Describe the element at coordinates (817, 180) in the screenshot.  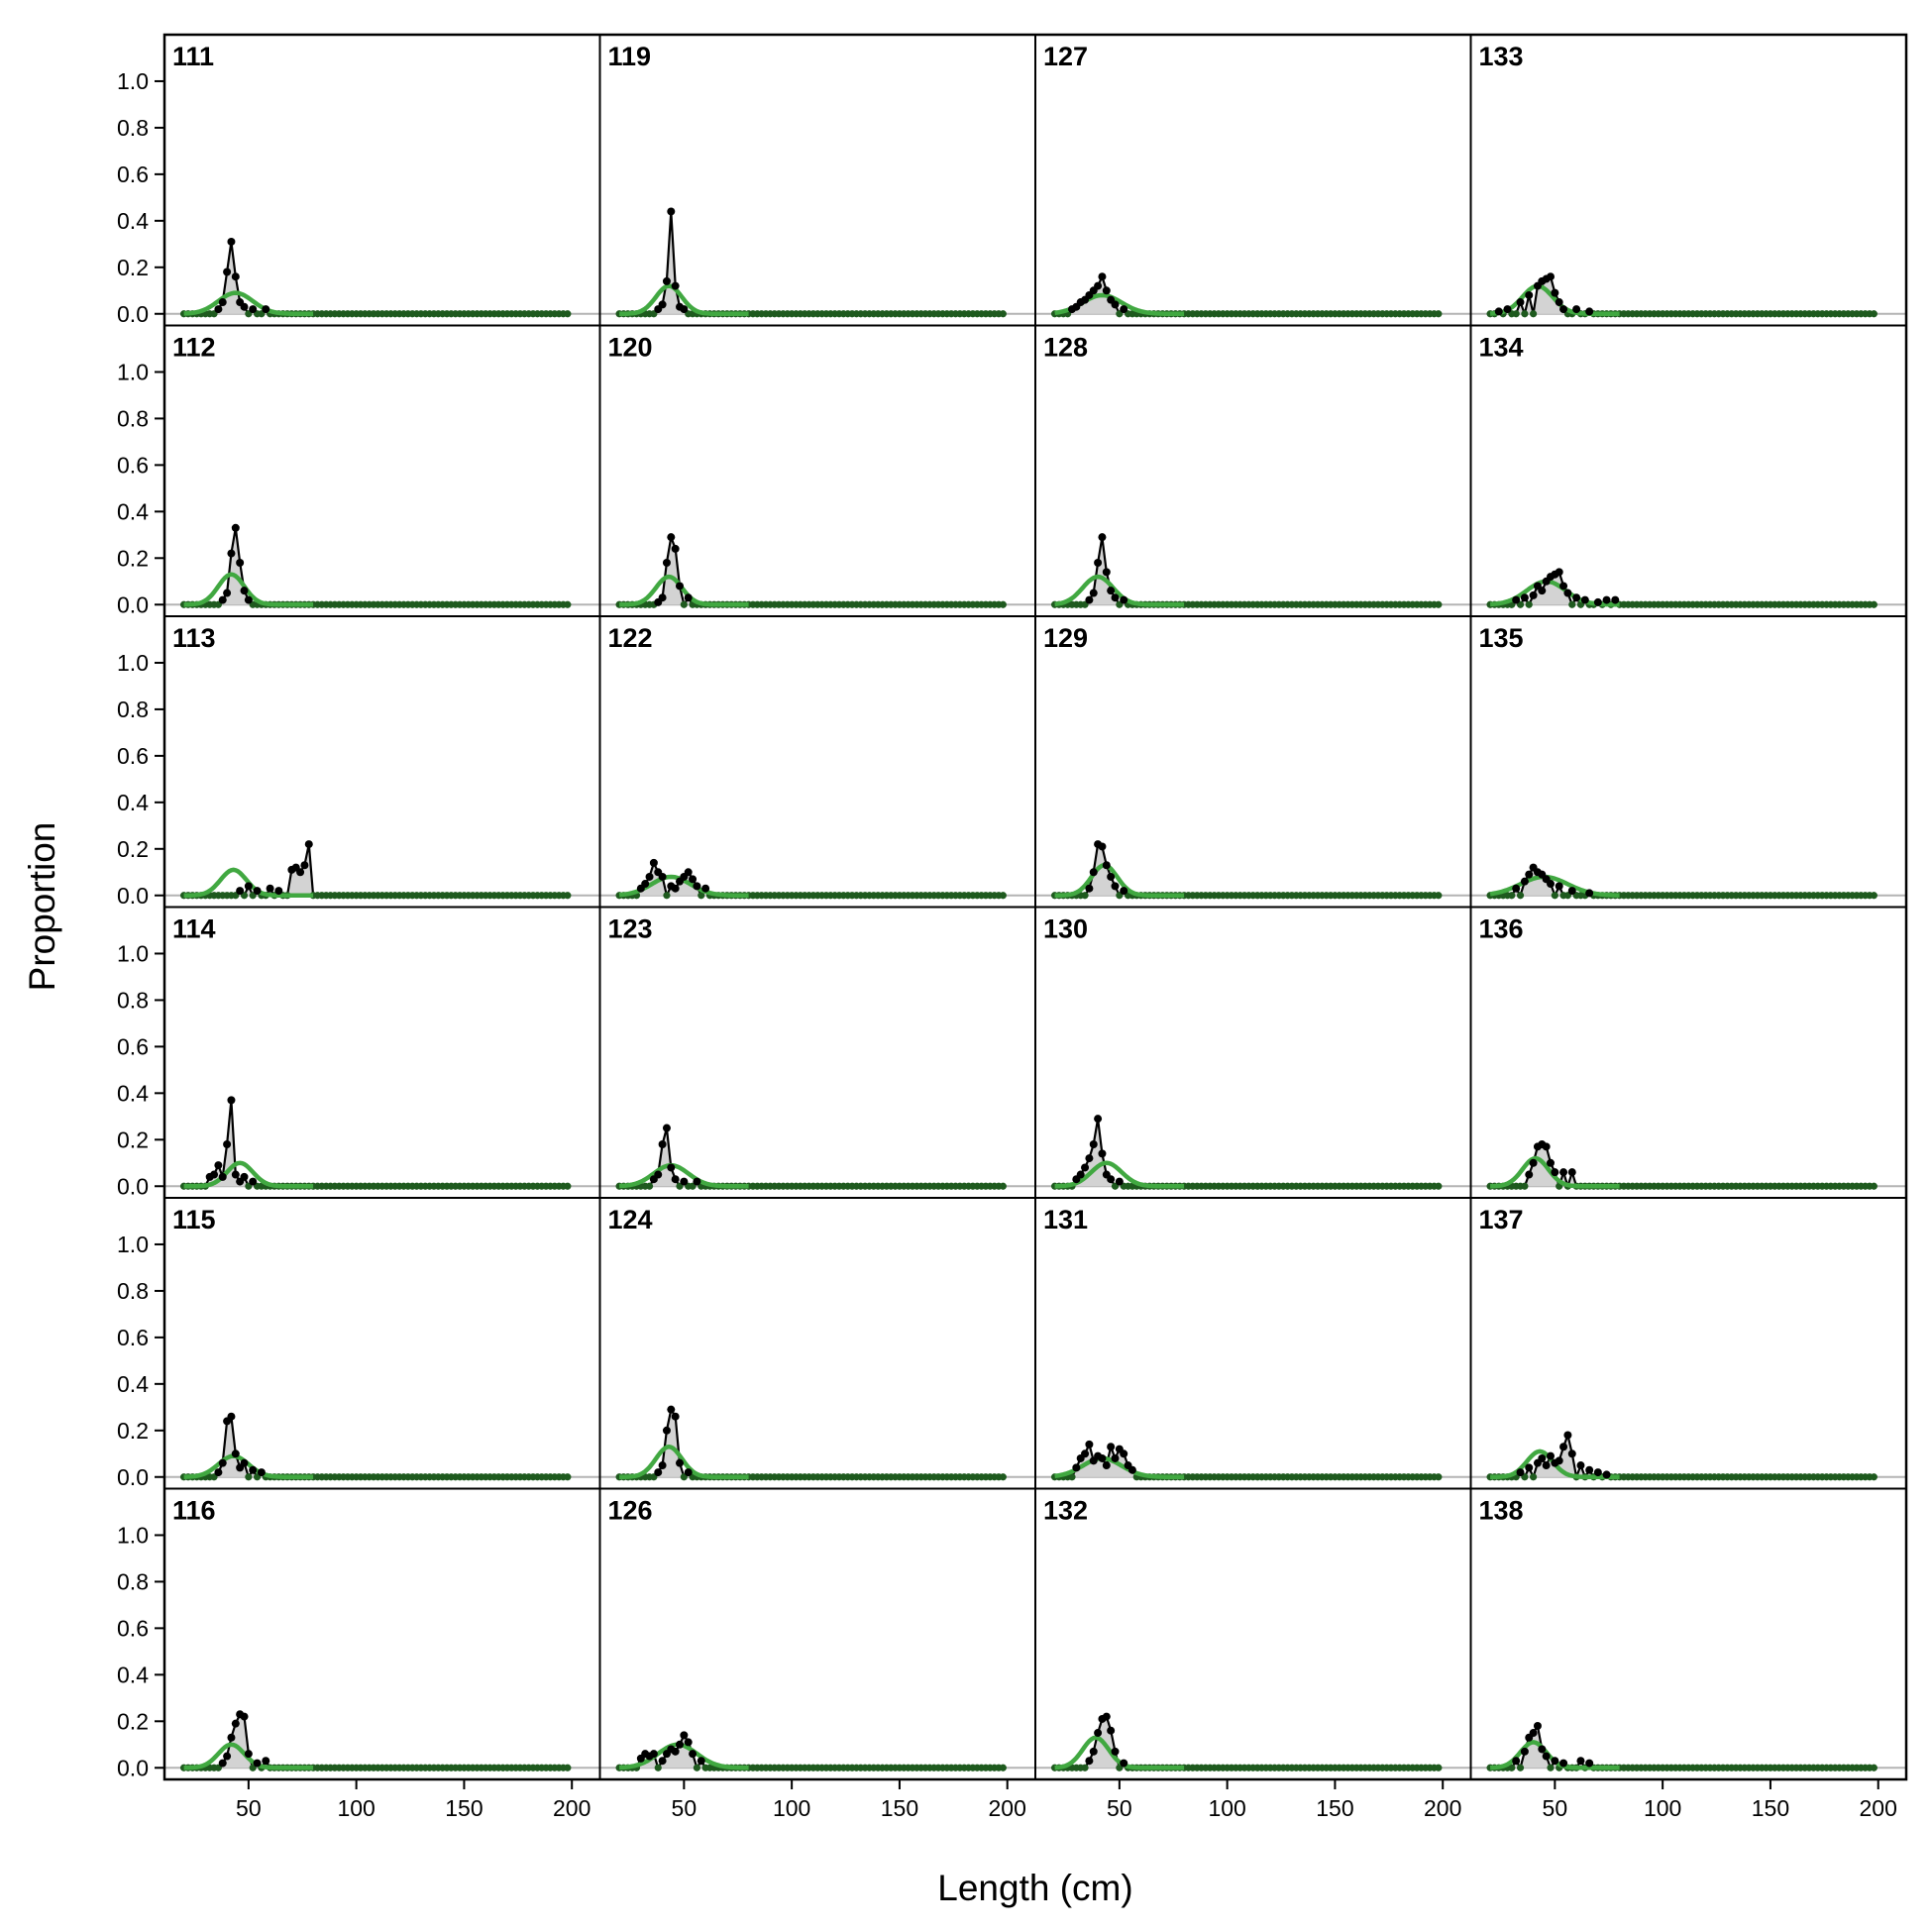
I see `panel-119: 119` at that location.